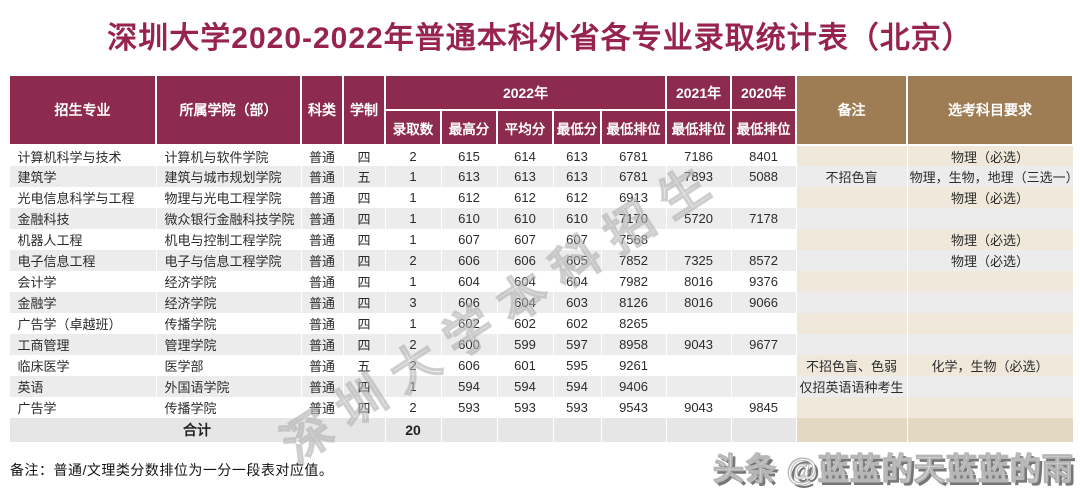  What do you see at coordinates (197, 430) in the screenshot?
I see `total-label: 合计` at bounding box center [197, 430].